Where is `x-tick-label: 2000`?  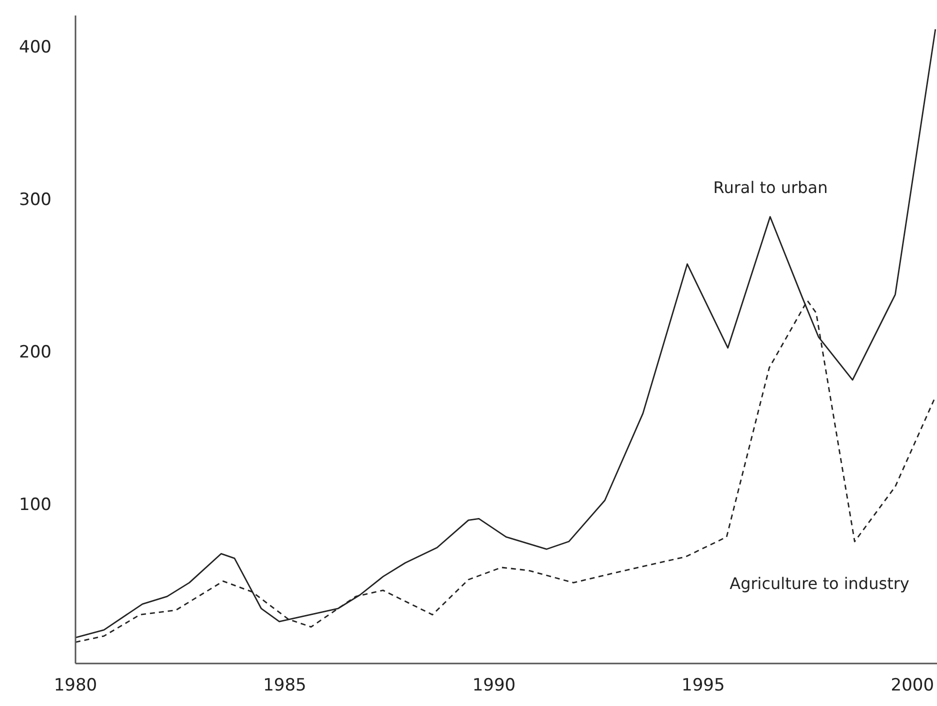 x-tick-label: 2000 is located at coordinates (912, 686).